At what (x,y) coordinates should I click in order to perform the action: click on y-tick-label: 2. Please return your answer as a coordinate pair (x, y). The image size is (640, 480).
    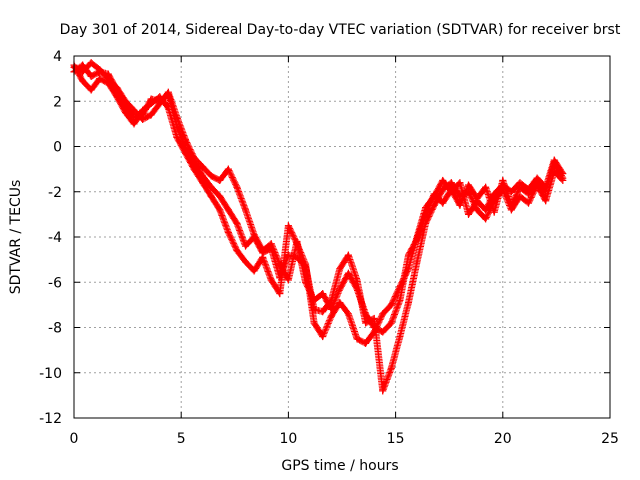
    Looking at the image, I should click on (57, 102).